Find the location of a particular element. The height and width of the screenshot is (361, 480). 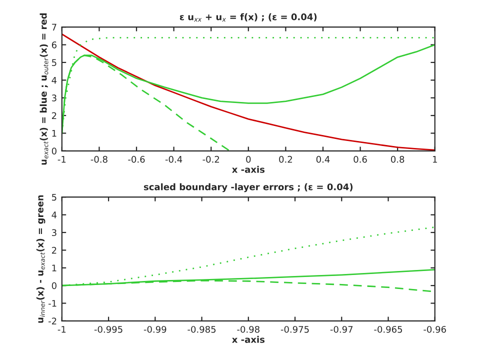

x-tick-label: -0.965 is located at coordinates (388, 329).